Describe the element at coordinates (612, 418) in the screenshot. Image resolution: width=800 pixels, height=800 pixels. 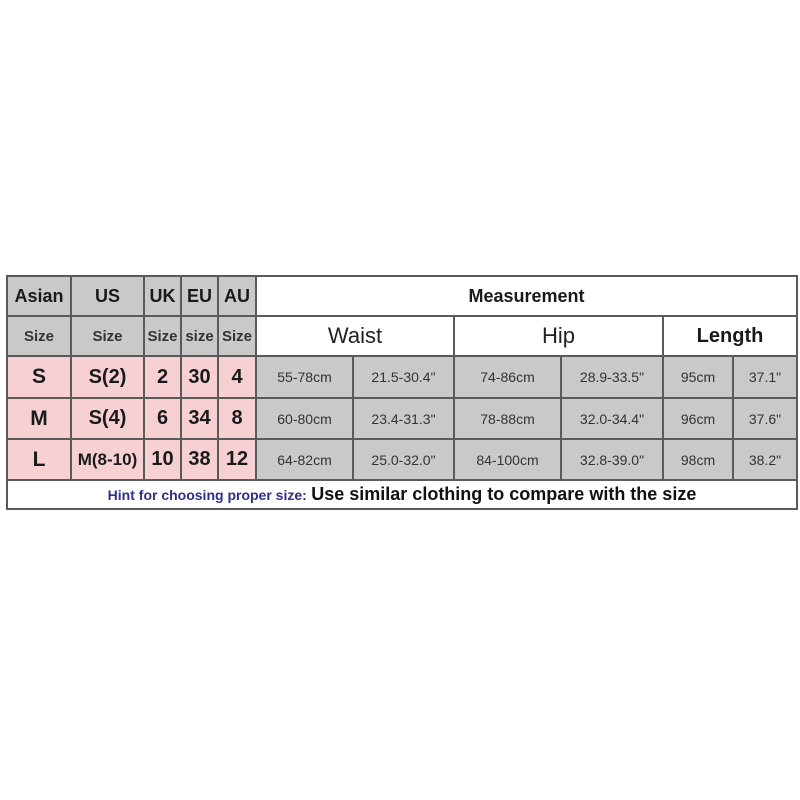
I see `cell-hip-in: 32.0-34.4"` at that location.